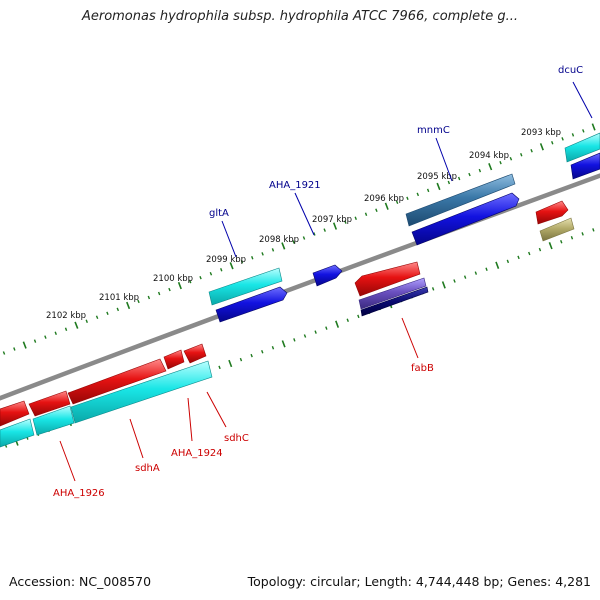 This screenshot has height=600, width=600. What do you see at coordinates (17, 433) in the screenshot?
I see `gene-cyan-edge` at bounding box center [17, 433].